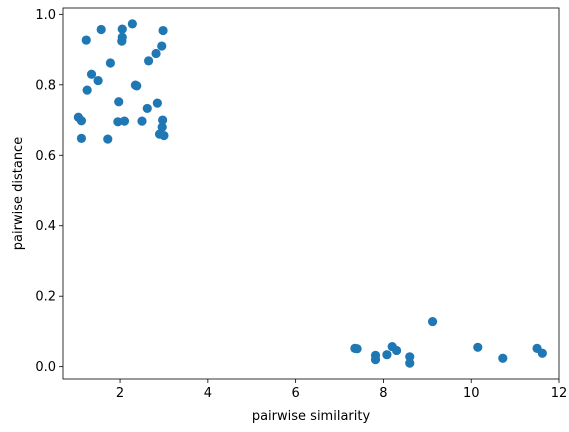  I want to click on x-tick-label: 2, so click(120, 393).